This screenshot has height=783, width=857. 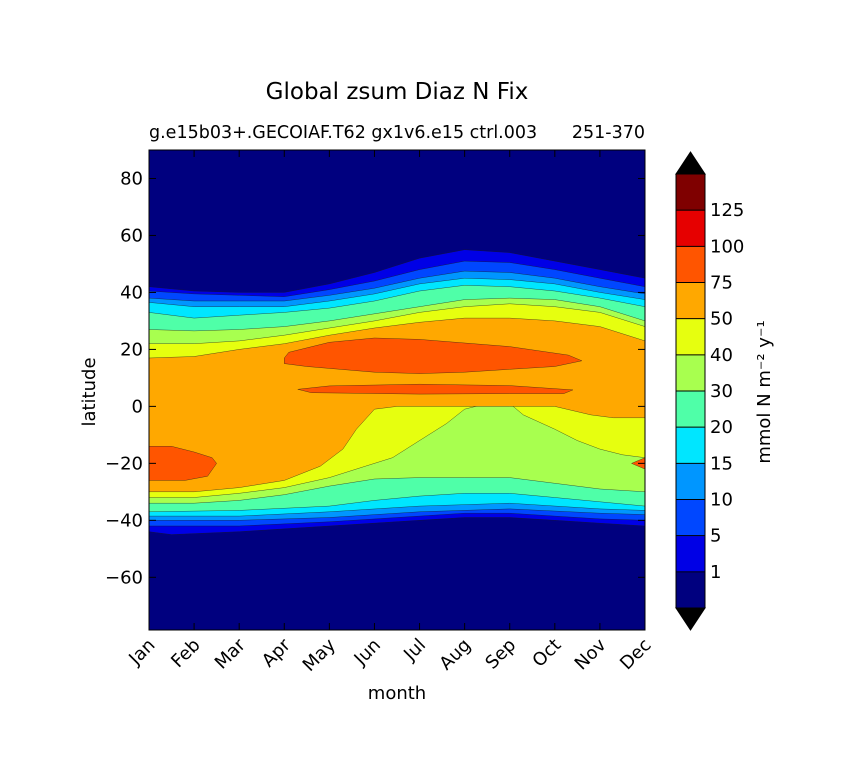 I want to click on colorbar-tick-label-0: 1, so click(x=715, y=572).